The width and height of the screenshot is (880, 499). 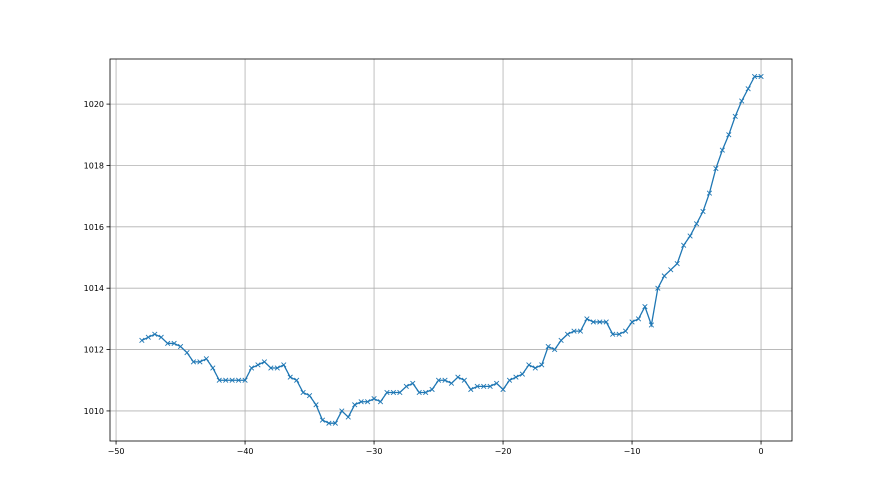 I want to click on x-tick-label: −40, so click(x=245, y=451).